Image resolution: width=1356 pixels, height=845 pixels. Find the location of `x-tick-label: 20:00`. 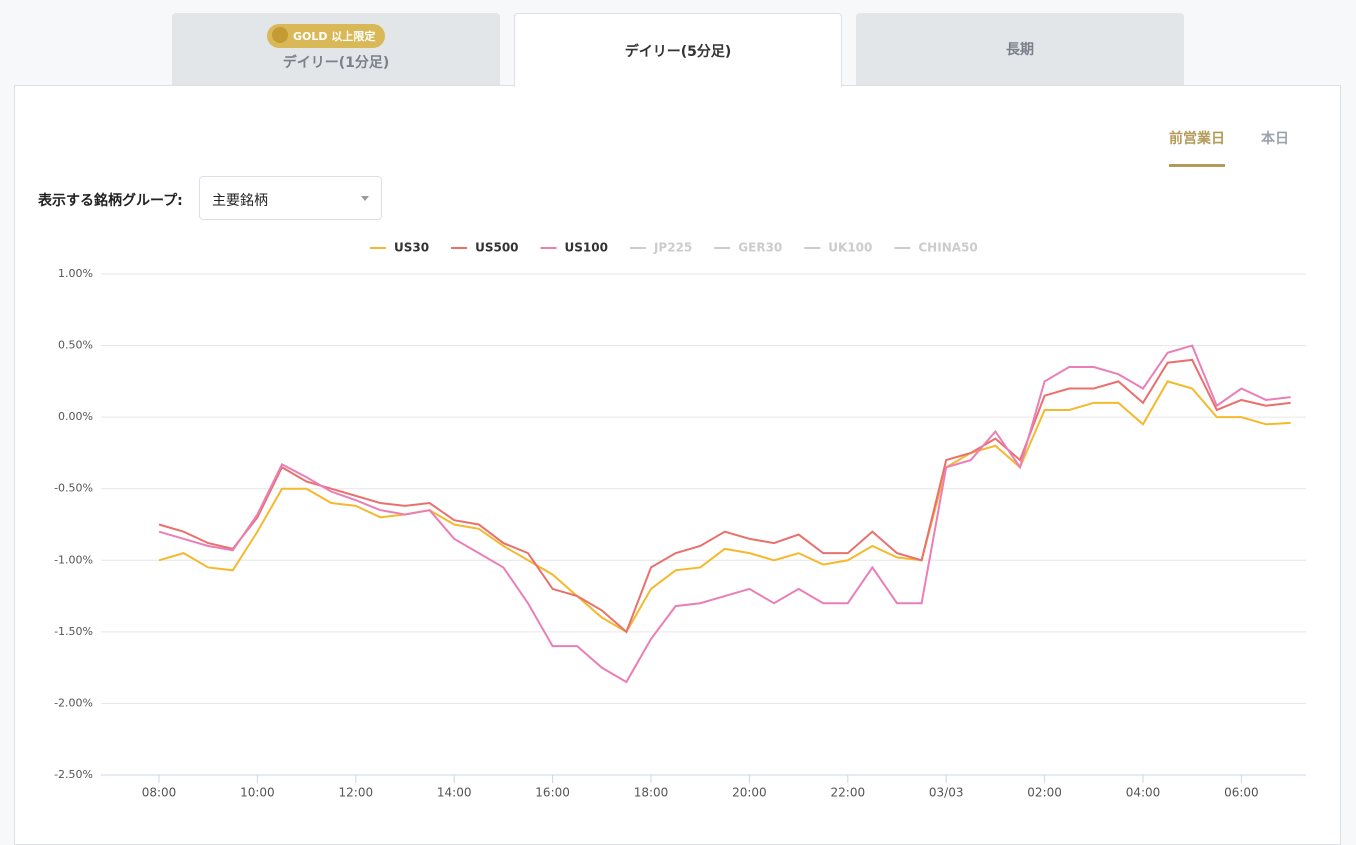

x-tick-label: 20:00 is located at coordinates (749, 793).